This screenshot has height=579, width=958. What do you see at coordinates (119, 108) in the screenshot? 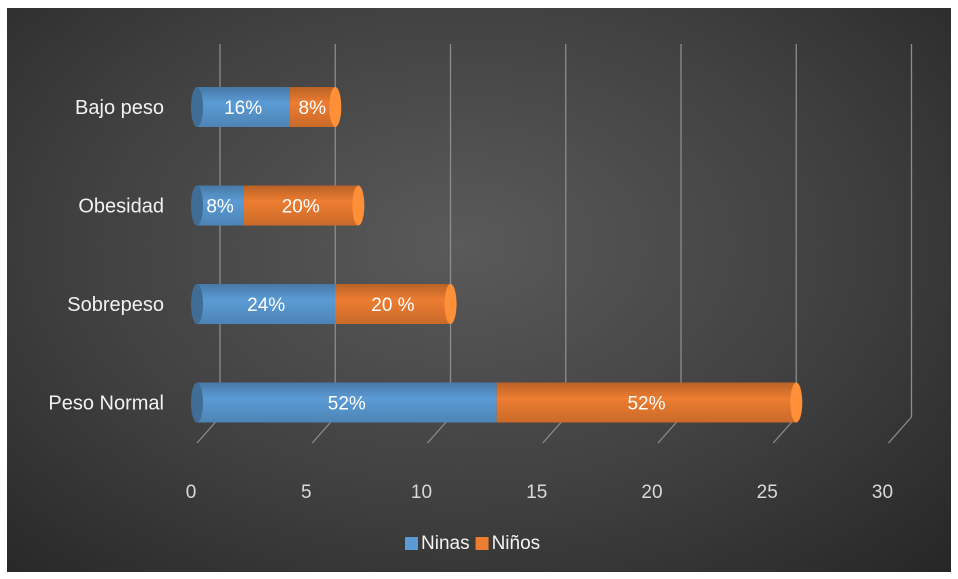
I see `category-label: Bajo peso` at bounding box center [119, 108].